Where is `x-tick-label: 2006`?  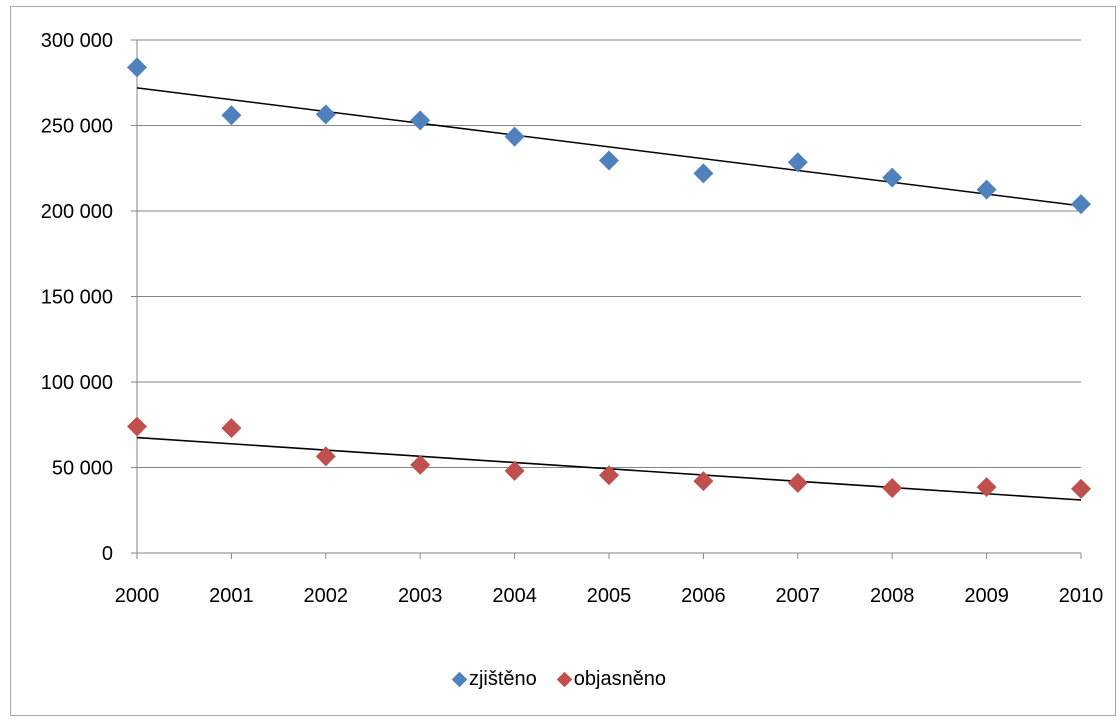 x-tick-label: 2006 is located at coordinates (703, 596).